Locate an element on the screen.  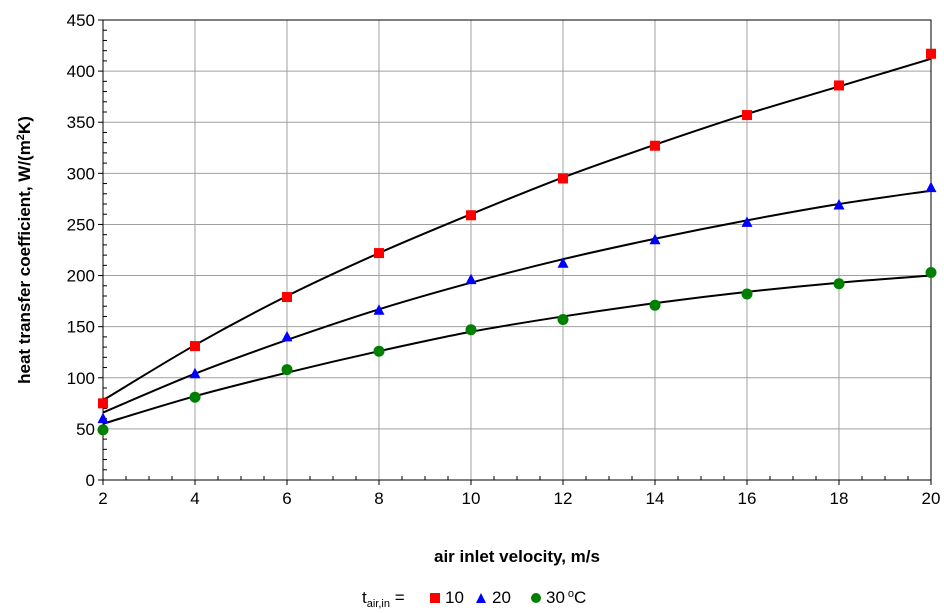
legend-prefix: tair,in = is located at coordinates (383, 599).